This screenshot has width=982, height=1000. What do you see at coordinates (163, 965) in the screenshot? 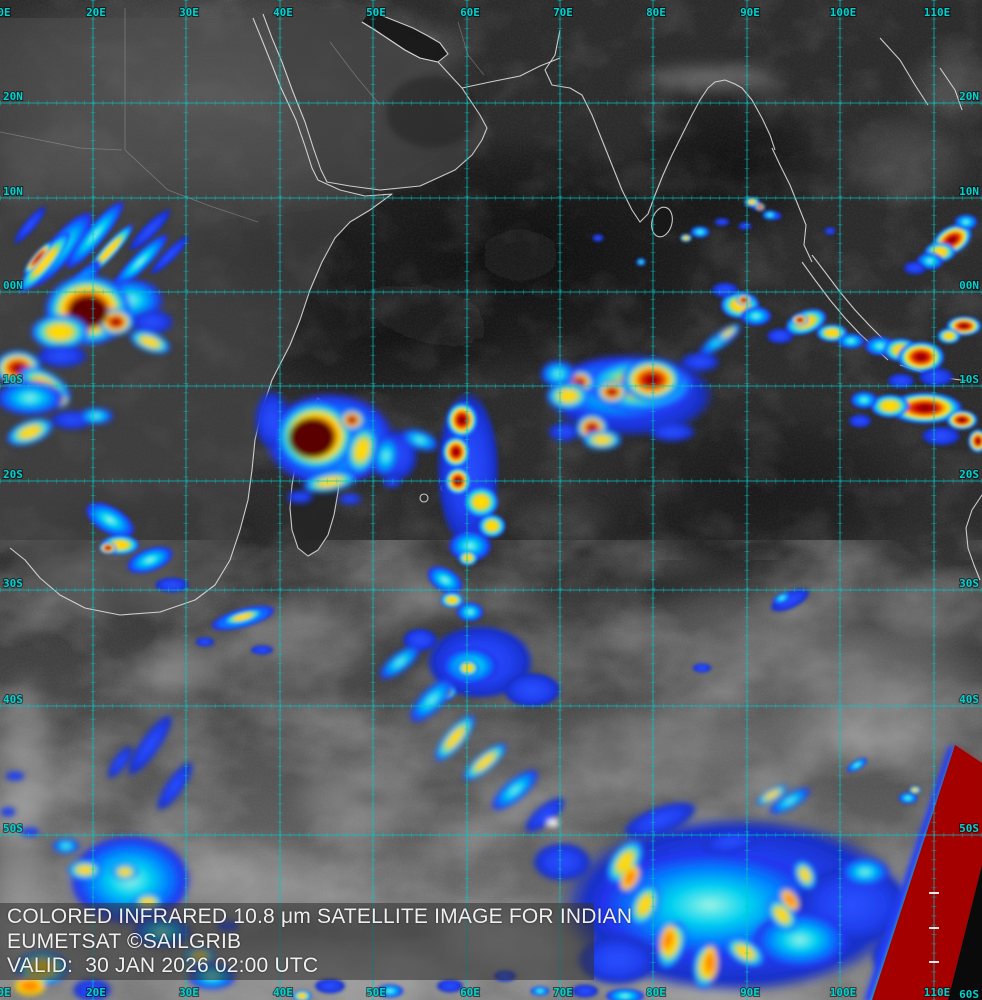
I see `caption-valid-time: VALID: 30 JAN 2026 02:00 UTC` at bounding box center [163, 965].